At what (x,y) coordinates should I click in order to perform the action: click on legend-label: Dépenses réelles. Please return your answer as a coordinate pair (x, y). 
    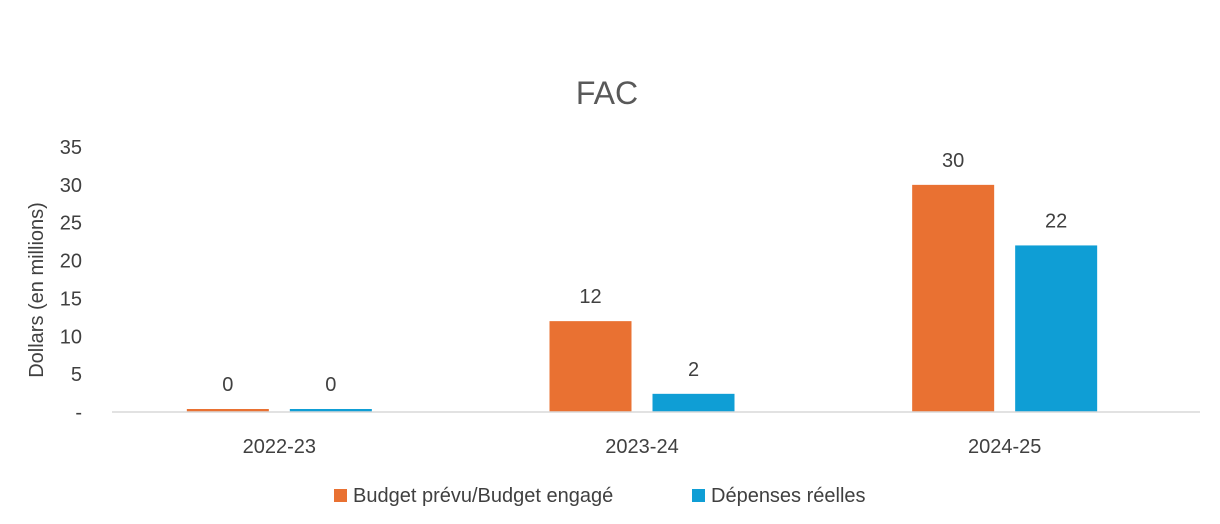
    Looking at the image, I should click on (788, 496).